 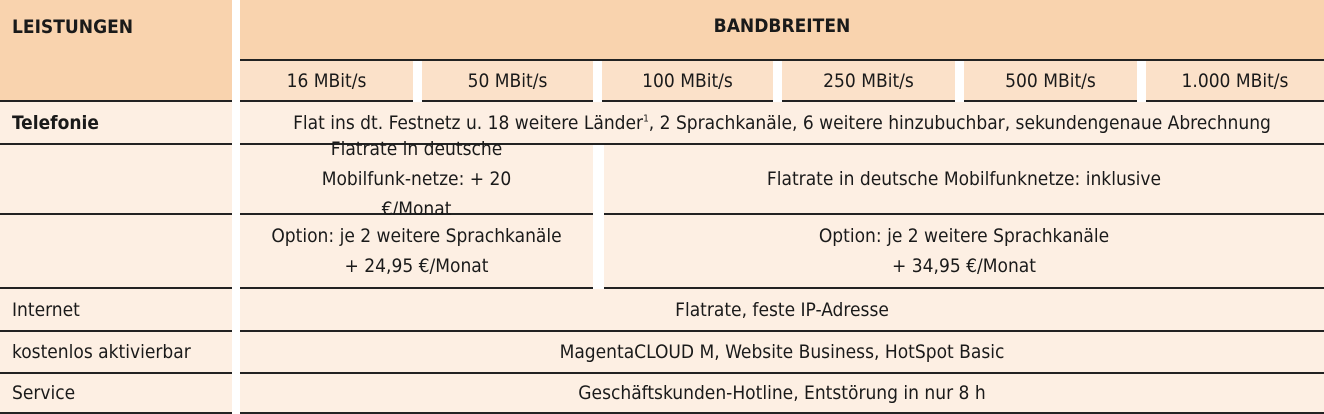 I want to click on label-telefonie: Telefonie, so click(x=116, y=123).